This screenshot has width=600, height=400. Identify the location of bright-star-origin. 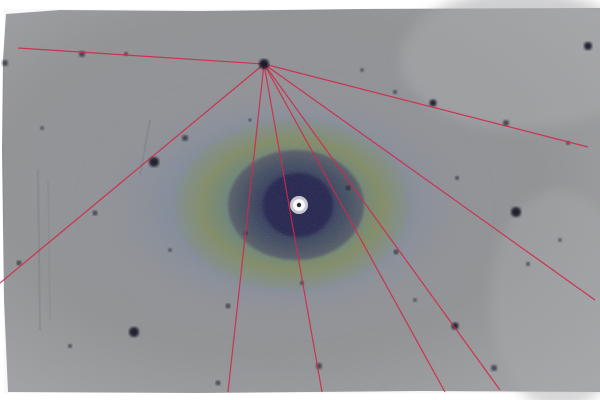
(264, 64).